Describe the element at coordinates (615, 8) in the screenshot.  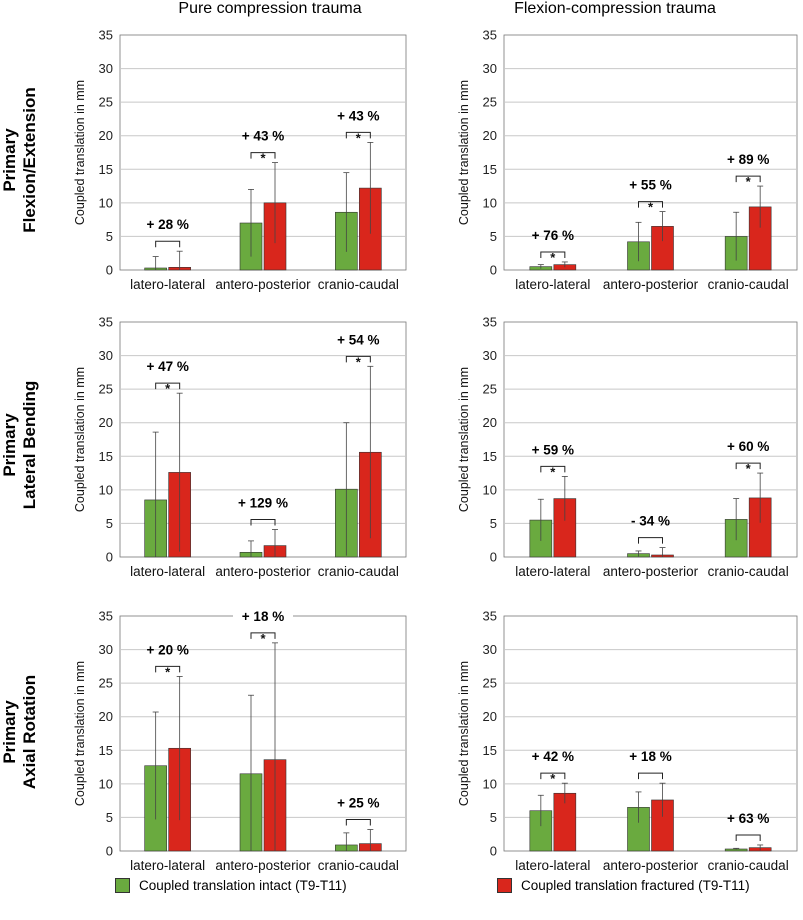
I see `column-title-flexion-compression: Flexion-compression trauma` at that location.